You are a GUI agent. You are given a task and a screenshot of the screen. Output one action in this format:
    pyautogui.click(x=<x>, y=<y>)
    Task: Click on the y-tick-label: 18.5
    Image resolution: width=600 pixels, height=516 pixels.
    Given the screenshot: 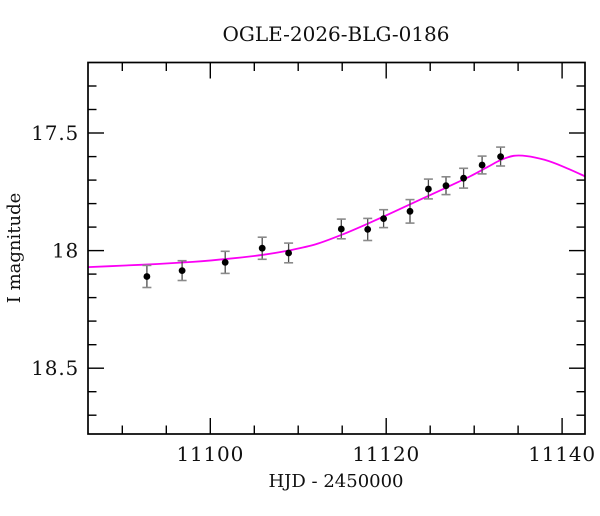 What is the action you would take?
    pyautogui.click(x=55, y=368)
    